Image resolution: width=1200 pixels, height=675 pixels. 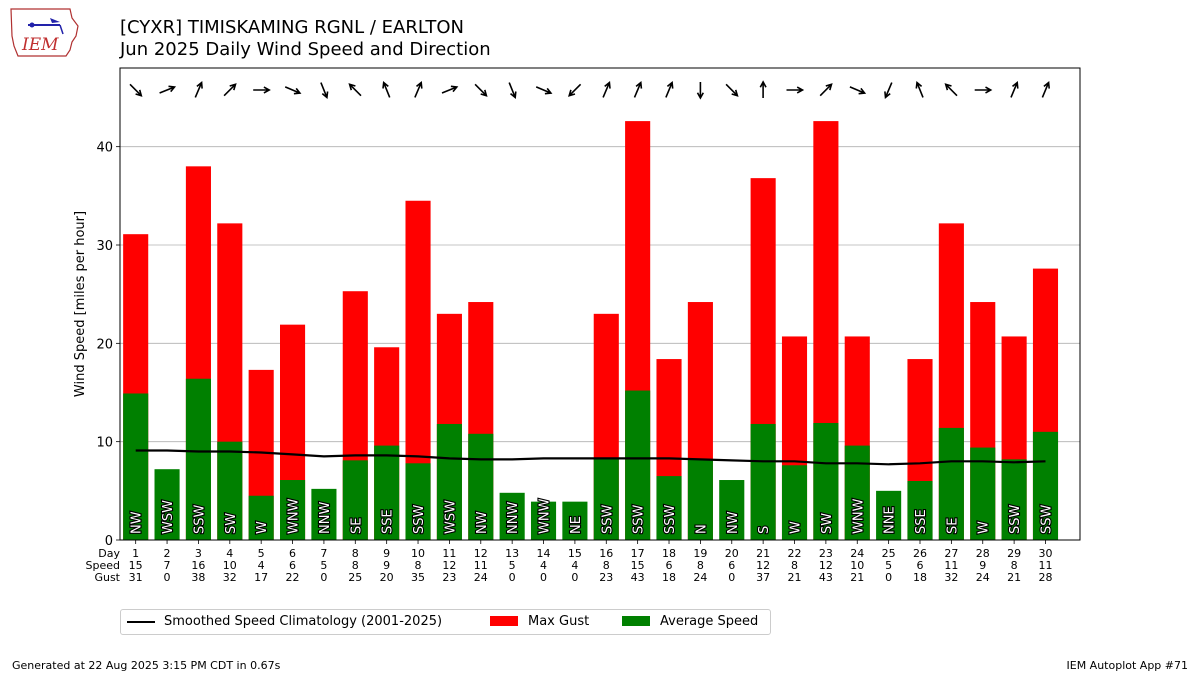 What do you see at coordinates (44, 34) in the screenshot?
I see `iem-logo: IEM` at bounding box center [44, 34].